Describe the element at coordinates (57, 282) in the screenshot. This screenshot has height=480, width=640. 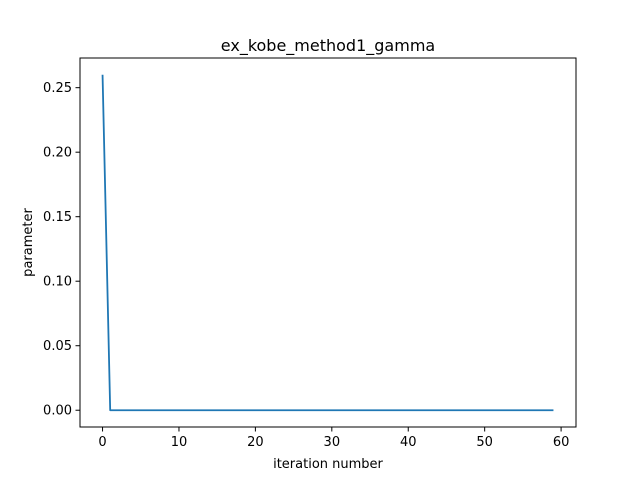
I see `y-tick-label: 0.10` at that location.